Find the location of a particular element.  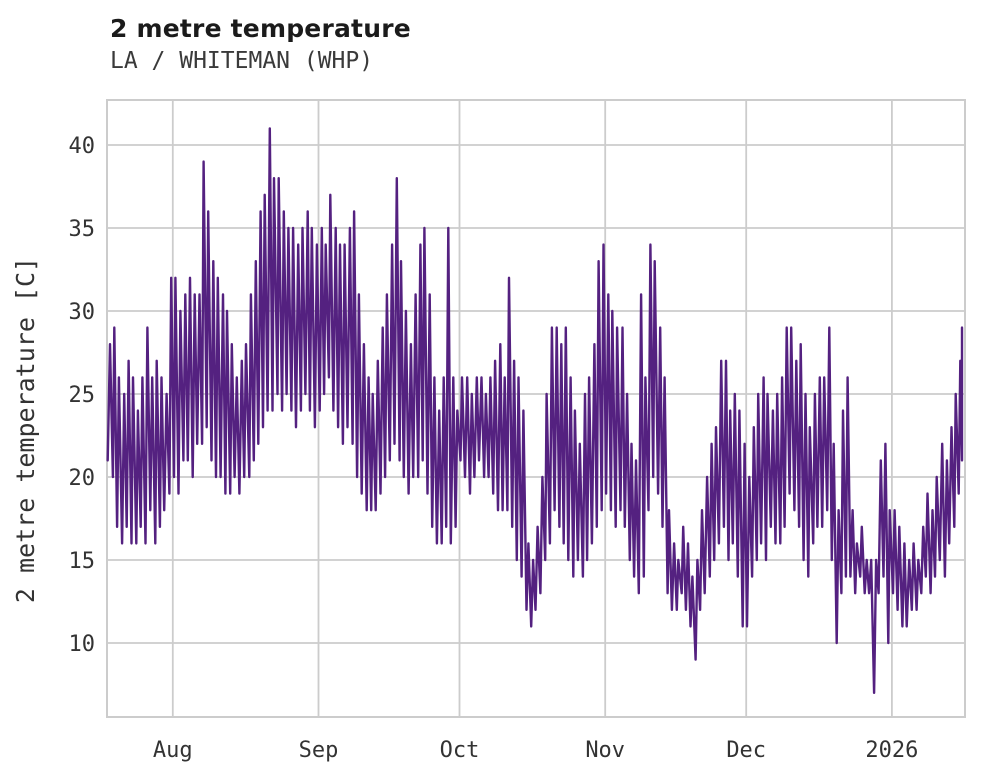

y-tick-label: 40 is located at coordinates (82, 146).